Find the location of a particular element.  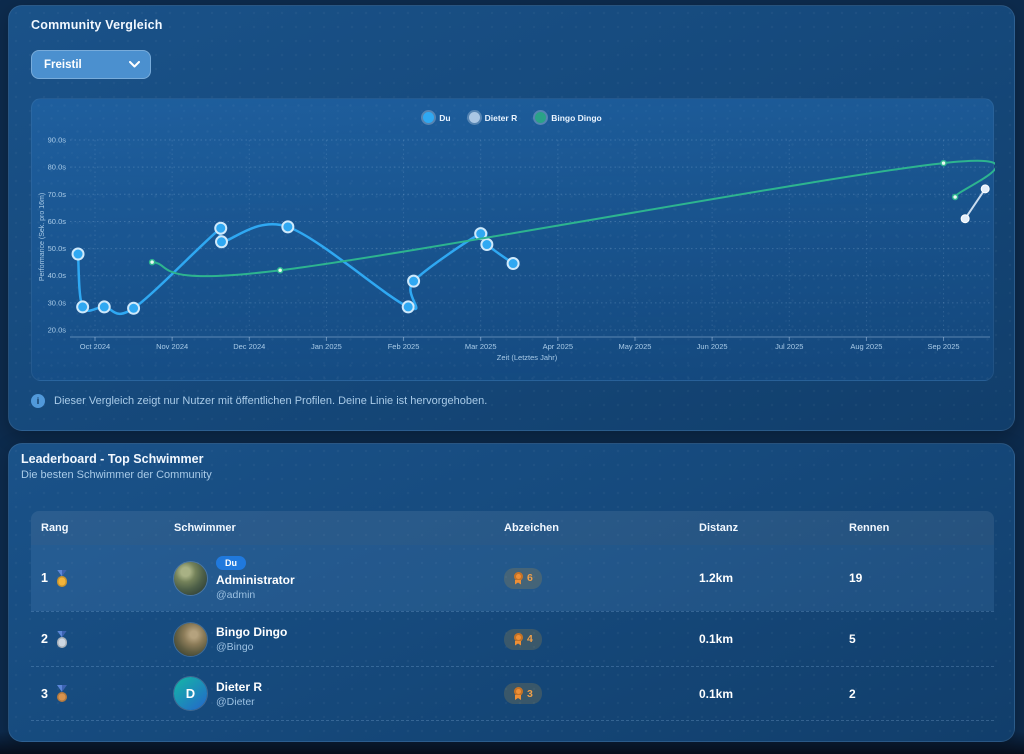

rank-cell: 1 is located at coordinates (97, 578).